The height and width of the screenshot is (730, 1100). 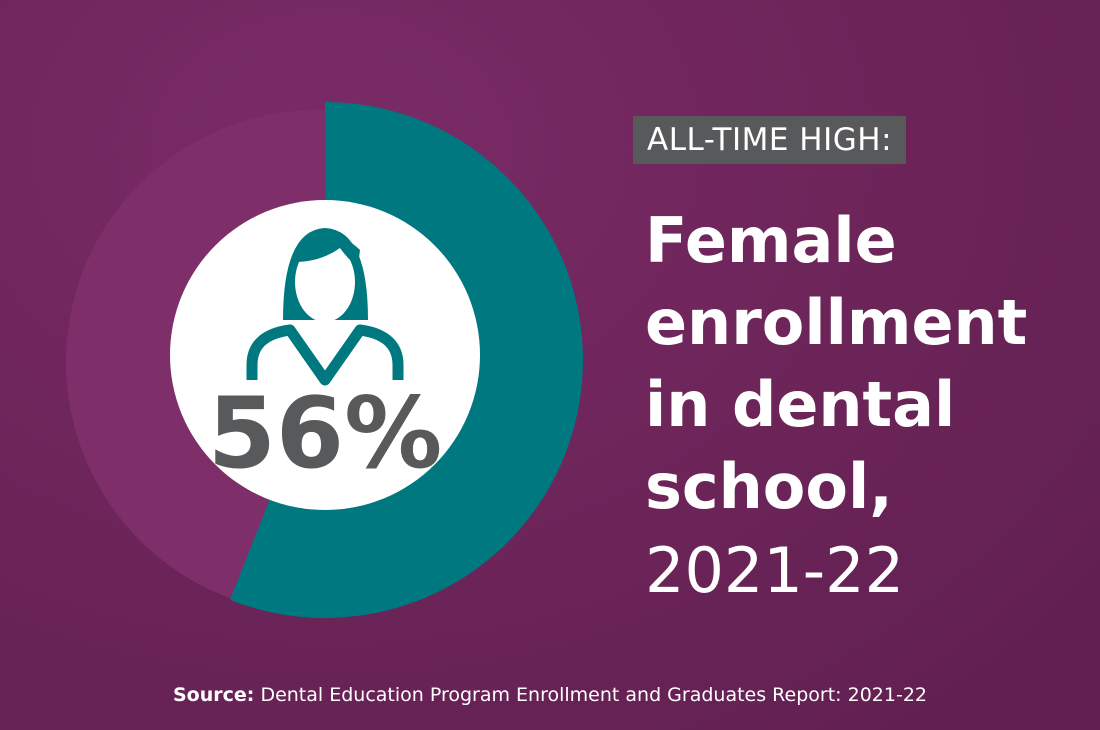 What do you see at coordinates (775, 570) in the screenshot?
I see `chart-subtitle: 2021-22` at bounding box center [775, 570].